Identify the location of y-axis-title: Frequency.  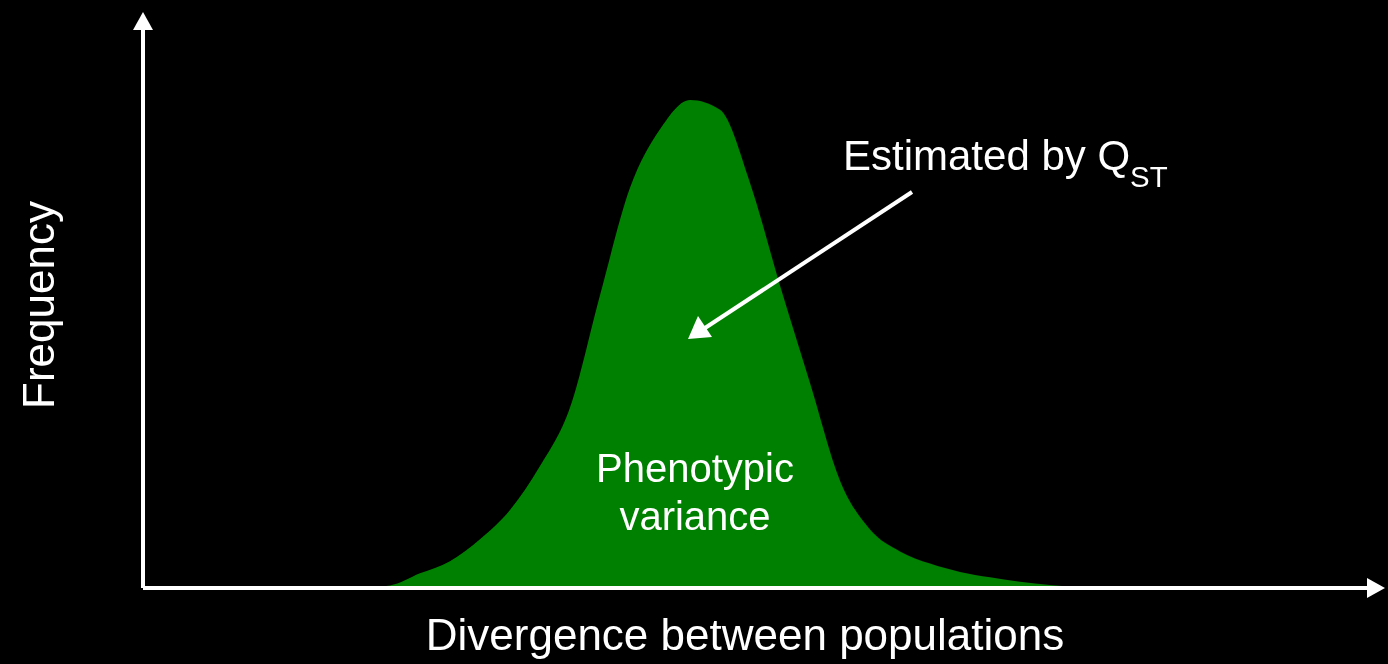
(38, 305).